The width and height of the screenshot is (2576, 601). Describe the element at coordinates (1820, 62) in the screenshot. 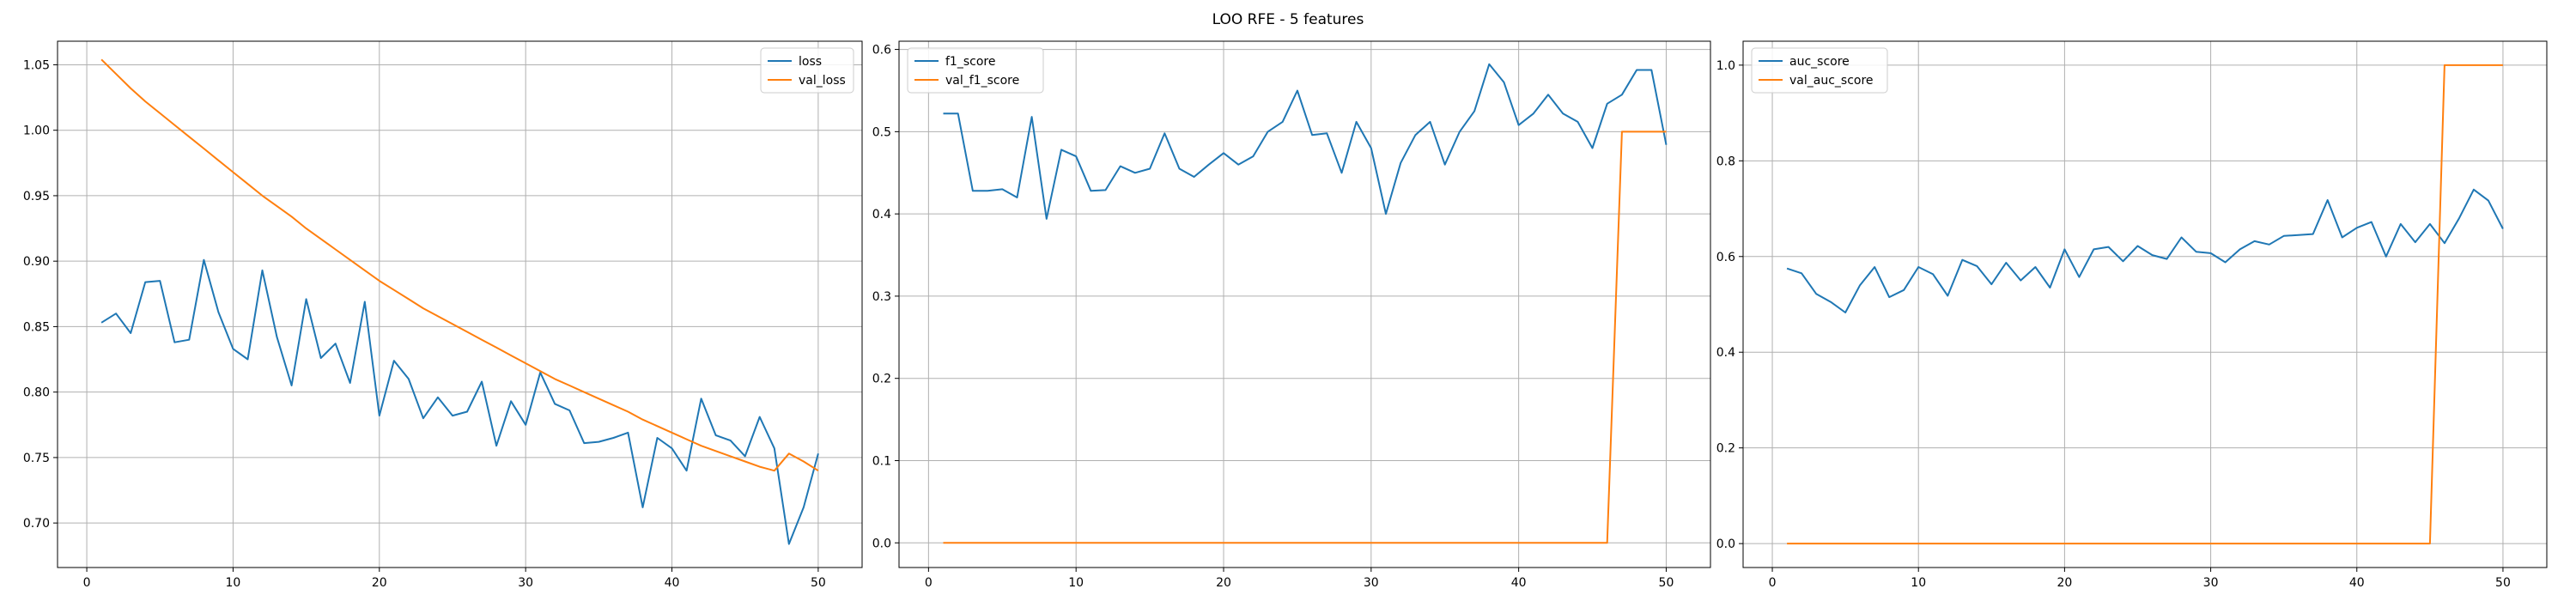

I see `legend-label: auc_score` at that location.